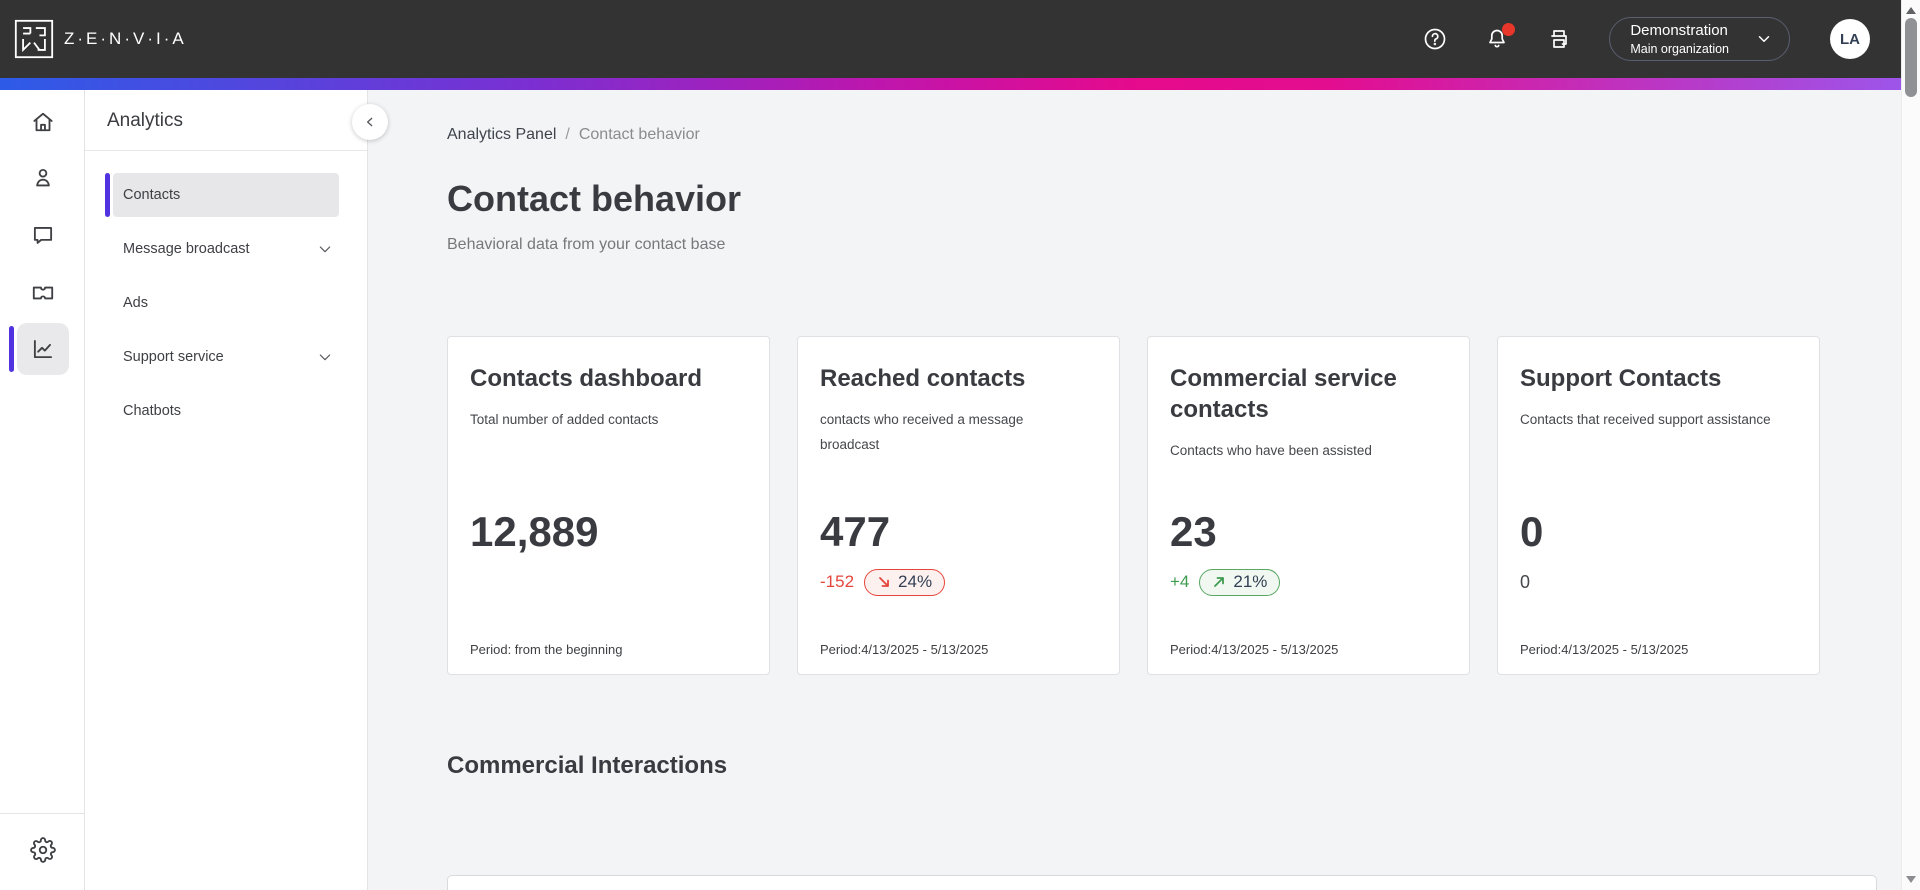  What do you see at coordinates (125, 38) in the screenshot?
I see `zenvia-wordmark: Z·E·N·V·I·A` at bounding box center [125, 38].